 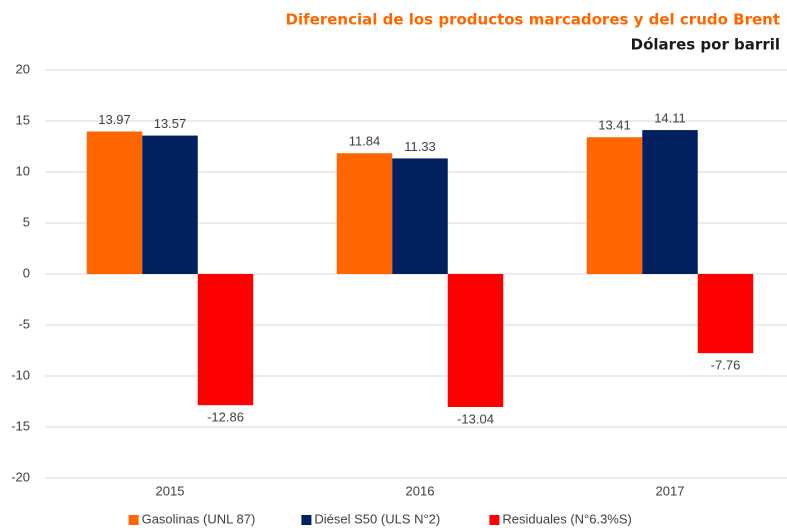 I want to click on value-label: 11.33, so click(x=420, y=146).